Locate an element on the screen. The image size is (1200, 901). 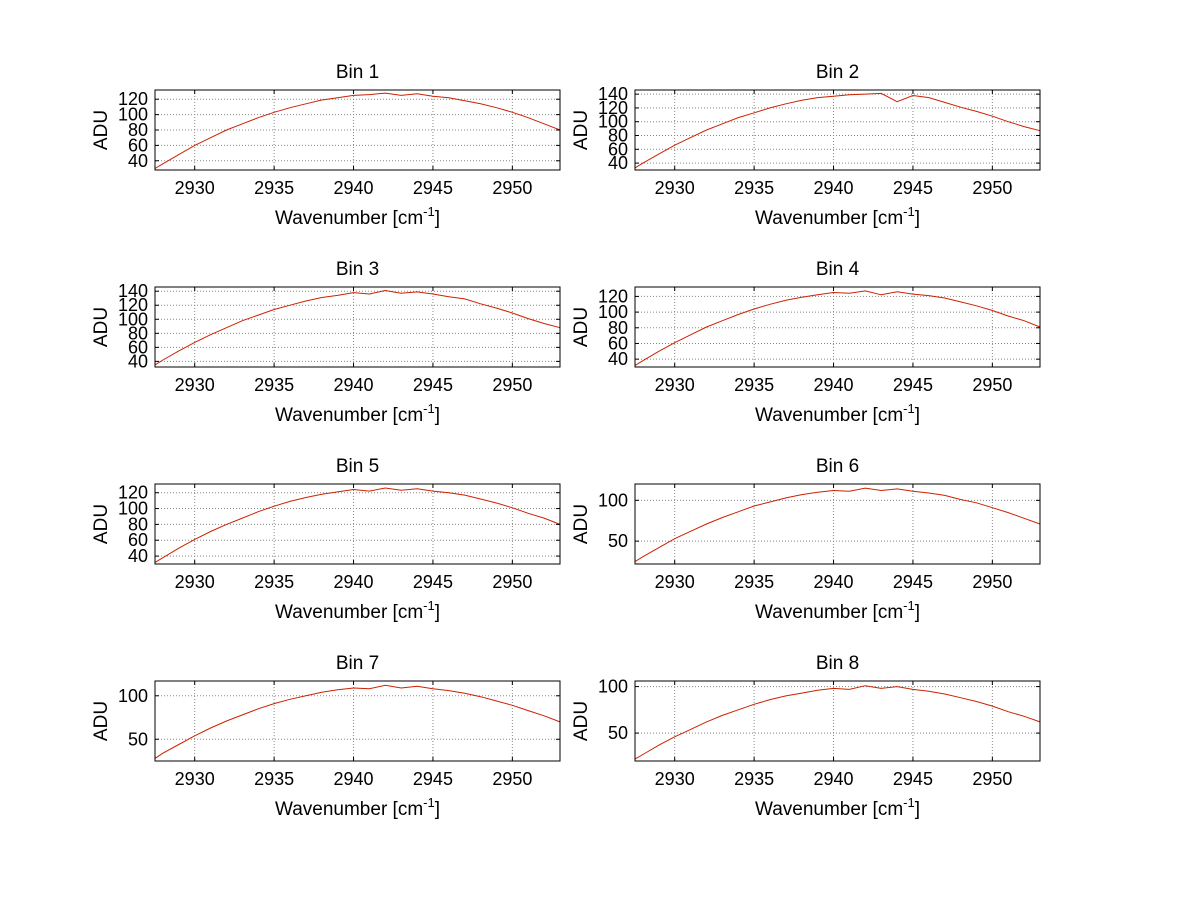
subplot-title: Bin 8 is located at coordinates (837, 663).